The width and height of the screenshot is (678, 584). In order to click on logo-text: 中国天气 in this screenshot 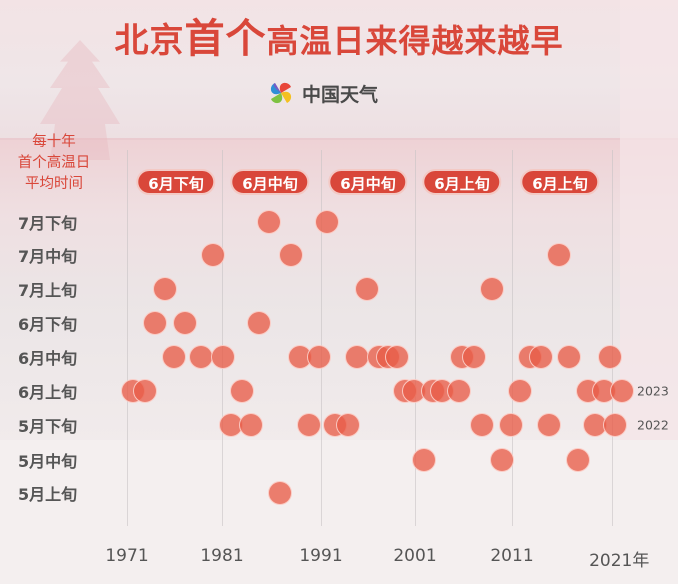, I will do `click(340, 94)`.